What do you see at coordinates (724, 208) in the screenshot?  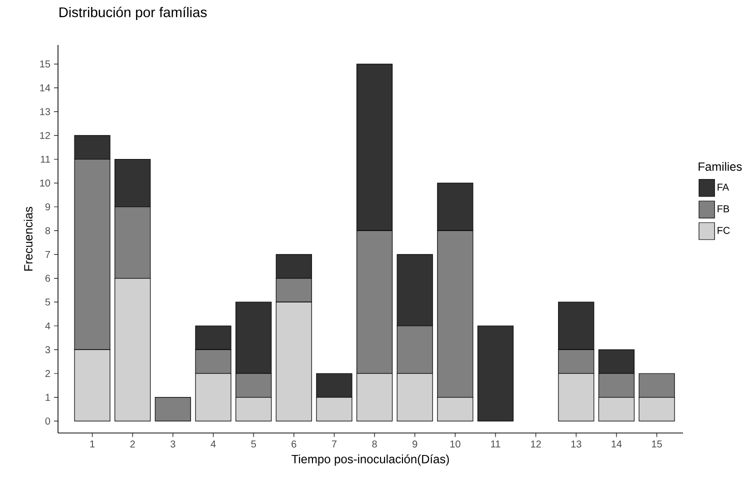 I see `legend-label: FB` at bounding box center [724, 208].